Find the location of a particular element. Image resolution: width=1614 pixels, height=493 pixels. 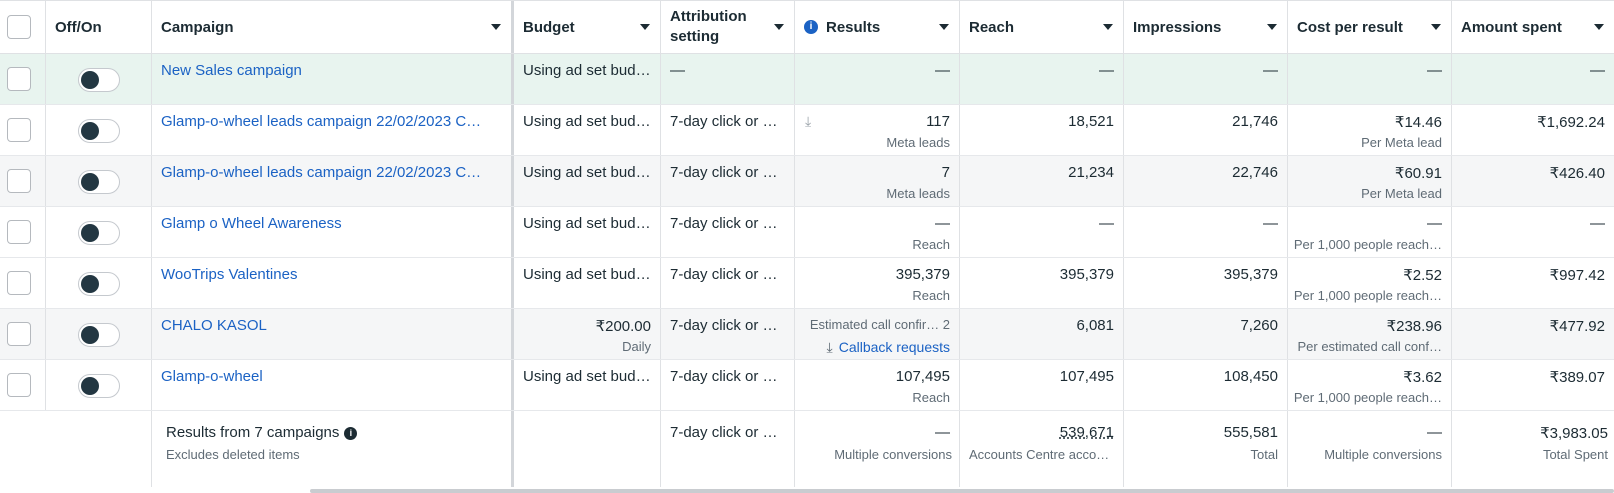

callback-requests: ⤓ Callback requests is located at coordinates (888, 347).